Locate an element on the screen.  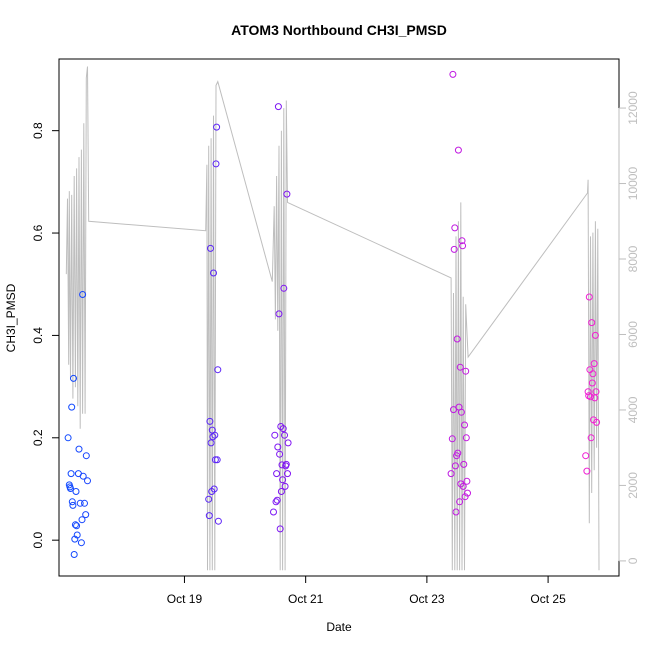
y2-tick-label: 6000 is located at coordinates (633, 334).